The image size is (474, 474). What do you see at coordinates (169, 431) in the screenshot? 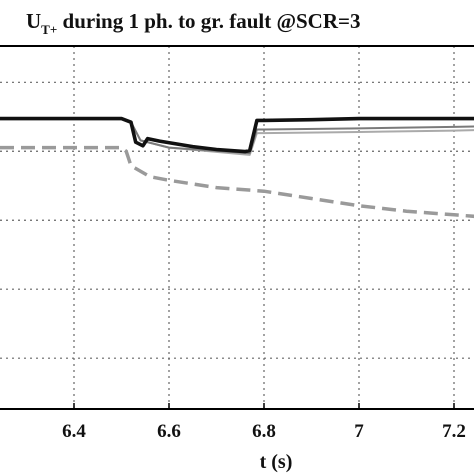
I see `x-tick-label-1: 6.6` at bounding box center [169, 431].